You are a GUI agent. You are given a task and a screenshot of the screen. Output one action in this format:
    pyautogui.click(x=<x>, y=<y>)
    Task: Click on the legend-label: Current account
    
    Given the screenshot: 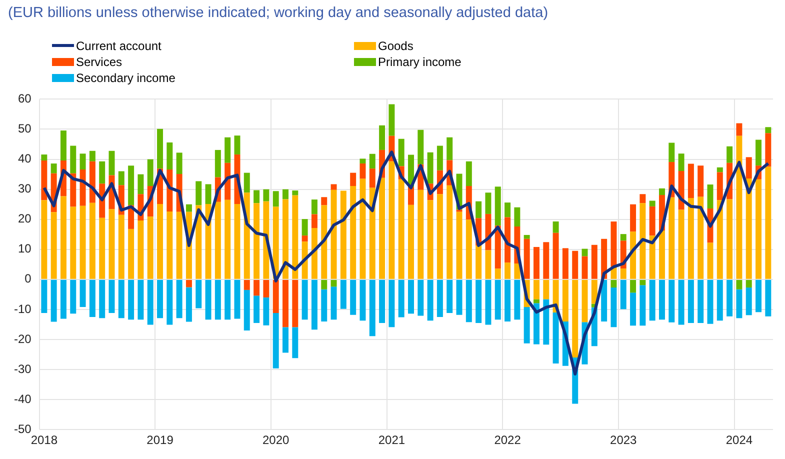 What is the action you would take?
    pyautogui.click(x=119, y=45)
    